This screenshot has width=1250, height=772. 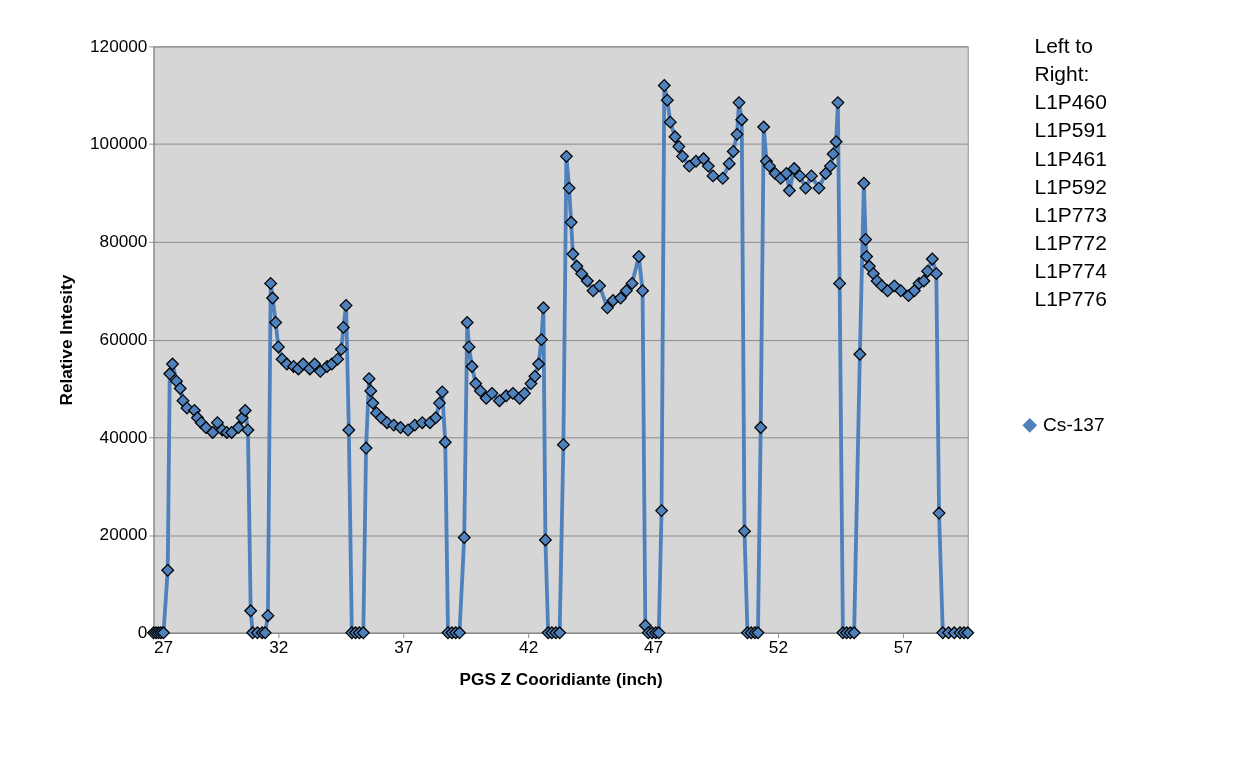 I want to click on y-tick-label: 40000, so click(x=123, y=436).